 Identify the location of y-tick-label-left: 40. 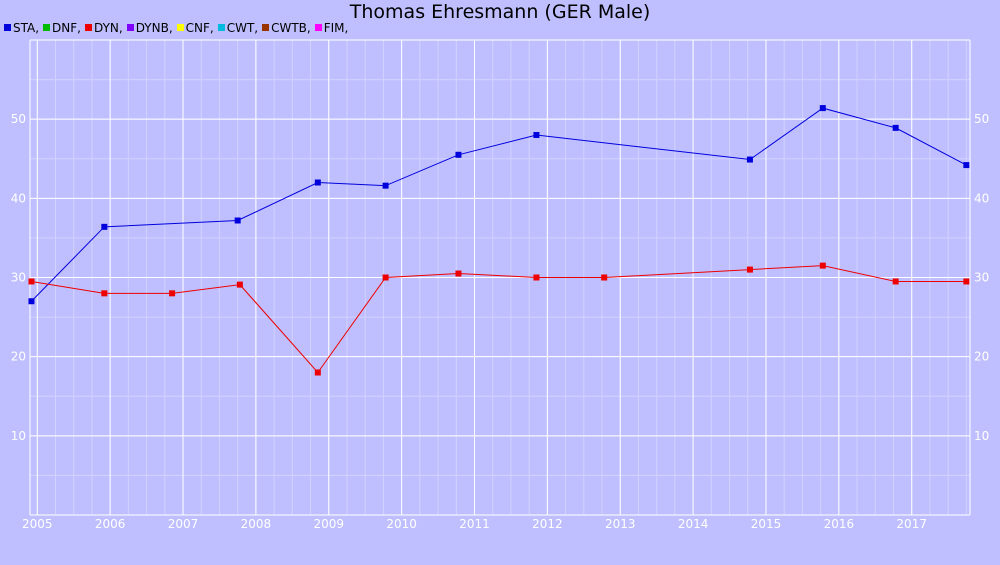
(18, 198).